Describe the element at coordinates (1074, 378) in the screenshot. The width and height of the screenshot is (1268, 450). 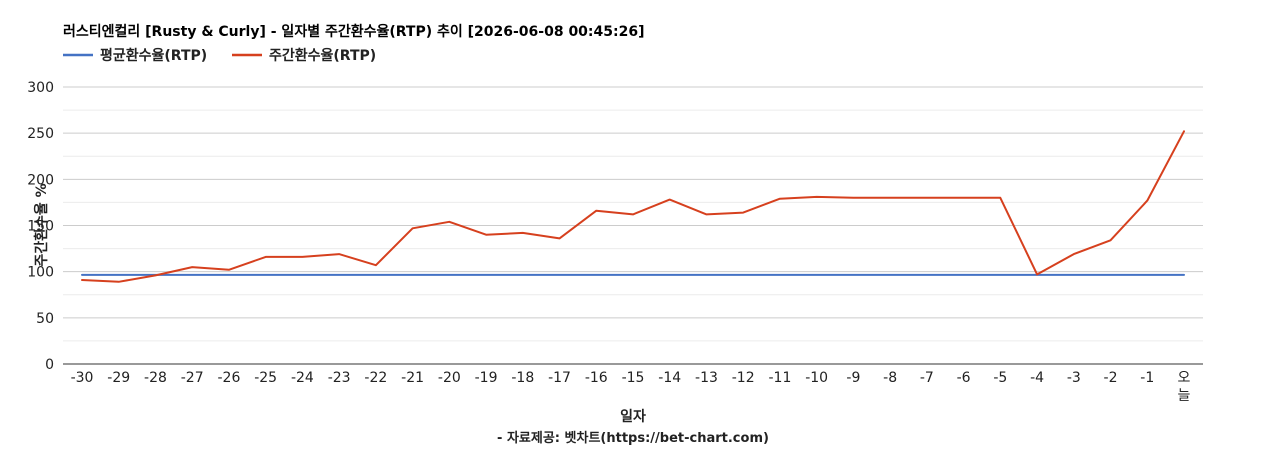
I see `x-tick-label: -3` at that location.